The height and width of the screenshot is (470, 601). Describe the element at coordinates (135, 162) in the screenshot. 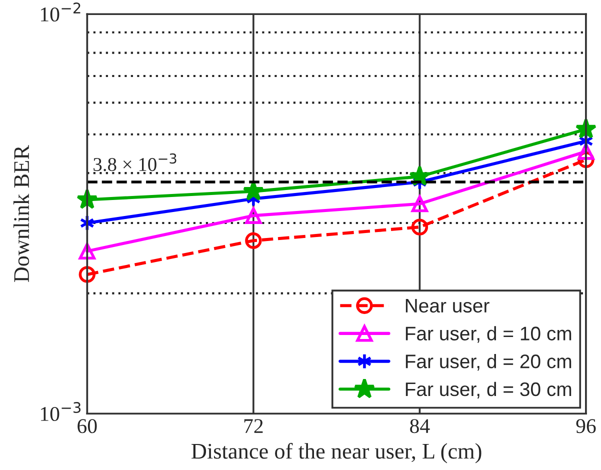

I see `ref-line-label: 3.8 × 10$^{−3}$` at that location.